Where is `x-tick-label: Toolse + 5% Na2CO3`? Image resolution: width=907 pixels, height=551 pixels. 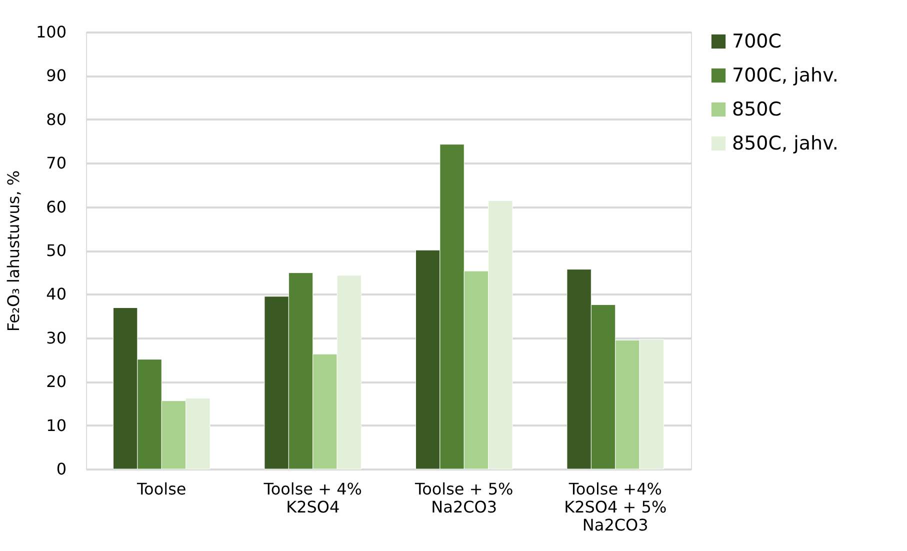
x-tick-label: Toolse + 5% Na2CO3 is located at coordinates (464, 498).